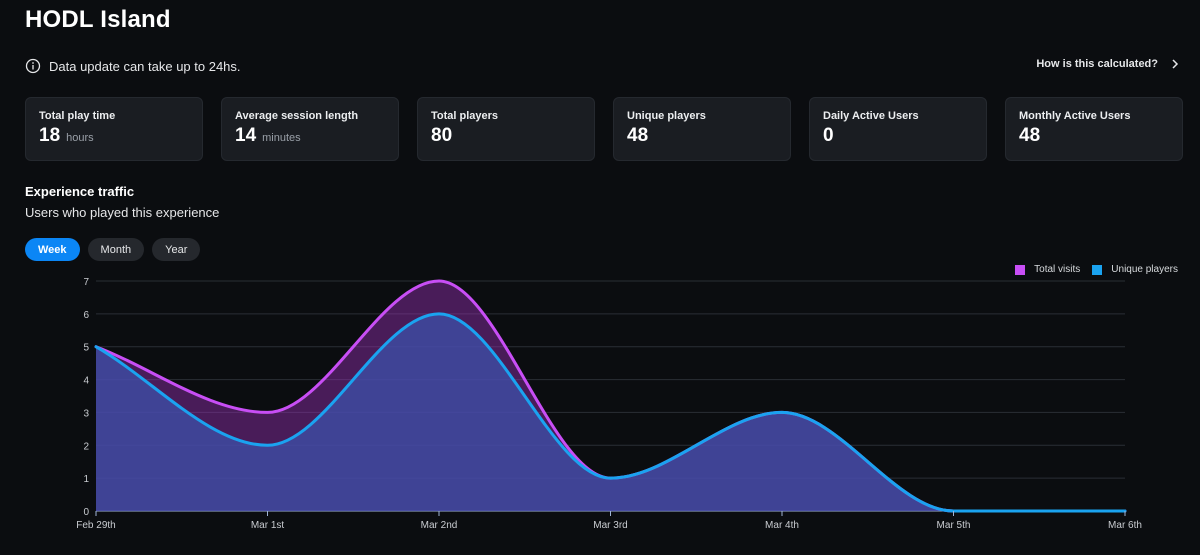 Image resolution: width=1200 pixels, height=555 pixels. What do you see at coordinates (116, 249) in the screenshot?
I see `tab-month: Month` at bounding box center [116, 249].